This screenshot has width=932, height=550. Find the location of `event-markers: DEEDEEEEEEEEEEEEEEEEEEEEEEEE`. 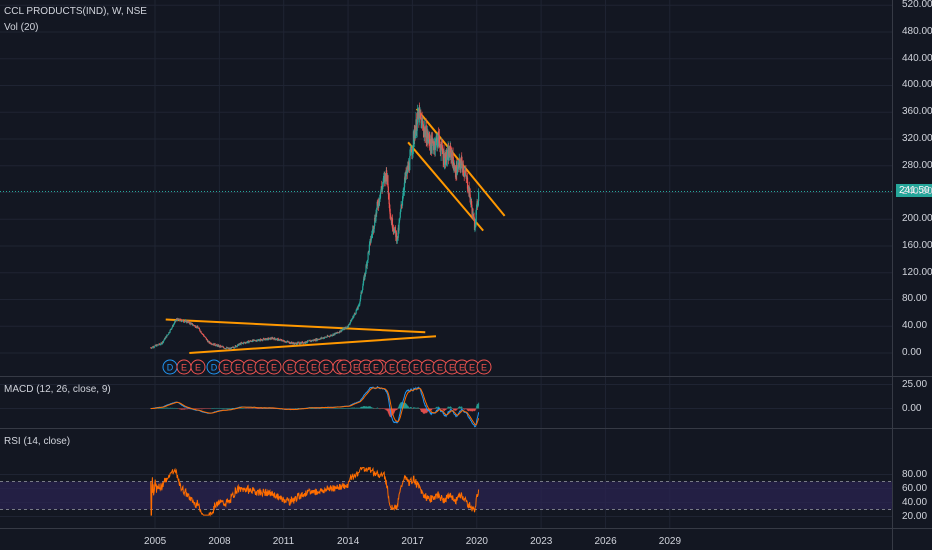

event-markers: DEEDEEEEEEEEEEEEEEEEEEEEEEEE is located at coordinates (327, 367).